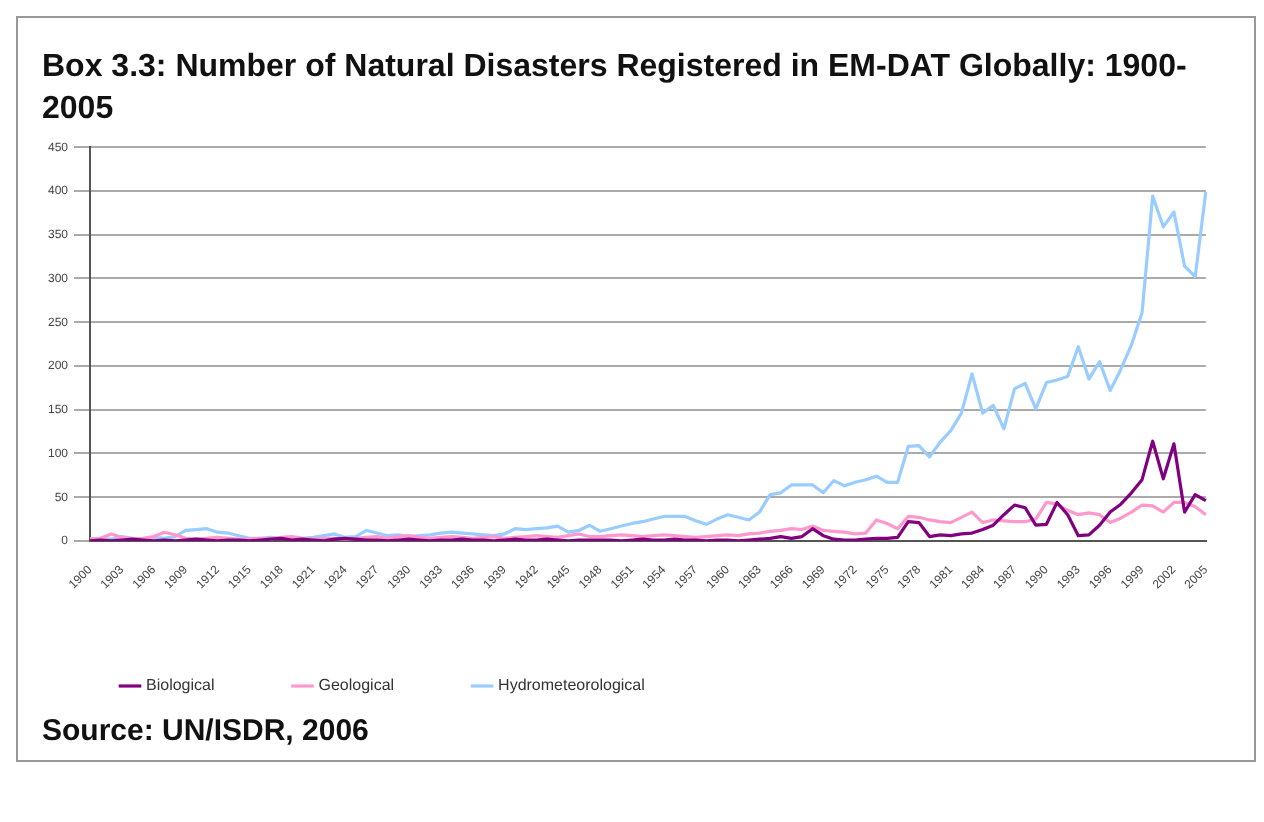 The image size is (1264, 822). I want to click on source-note: Source: UN/ISDR, 2006, so click(206, 731).